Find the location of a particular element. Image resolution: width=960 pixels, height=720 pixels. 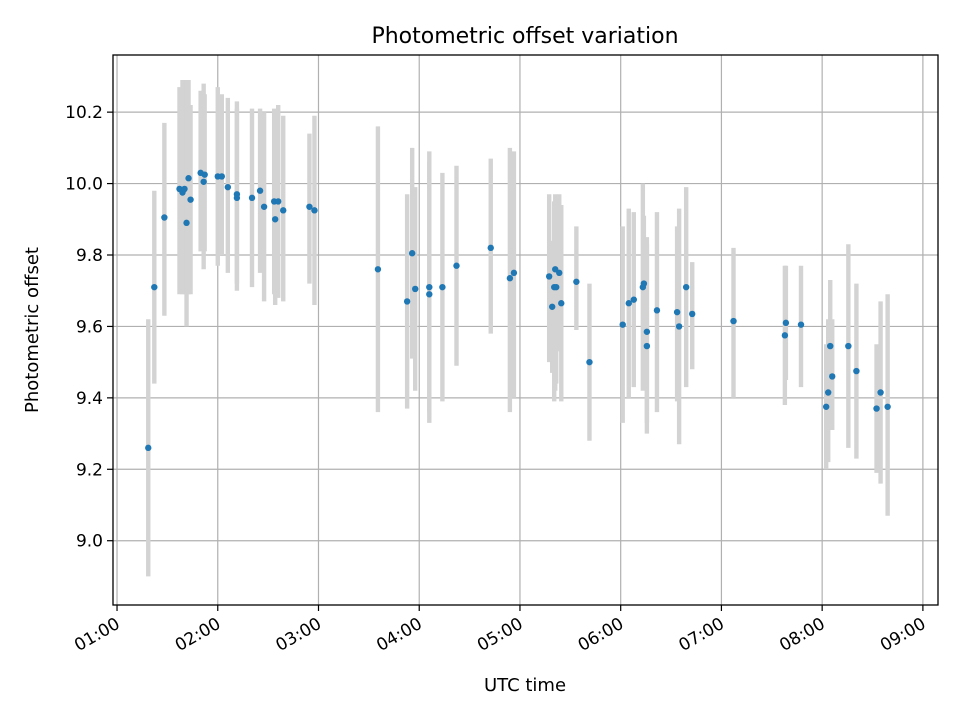

x-axis-label: UTC time is located at coordinates (525, 685).